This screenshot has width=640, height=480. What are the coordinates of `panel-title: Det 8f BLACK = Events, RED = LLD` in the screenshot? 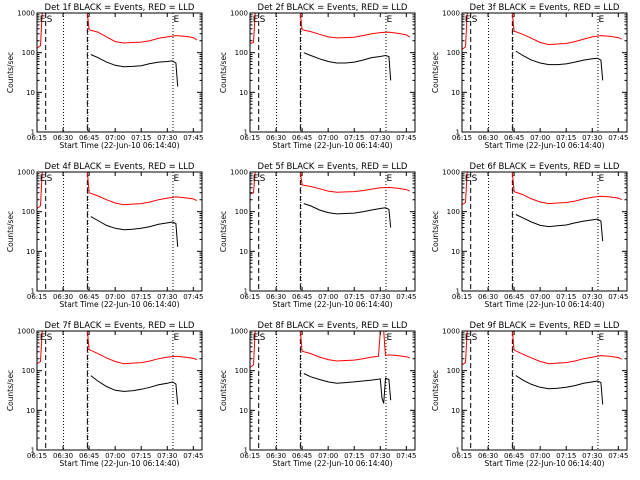 It's located at (333, 326).